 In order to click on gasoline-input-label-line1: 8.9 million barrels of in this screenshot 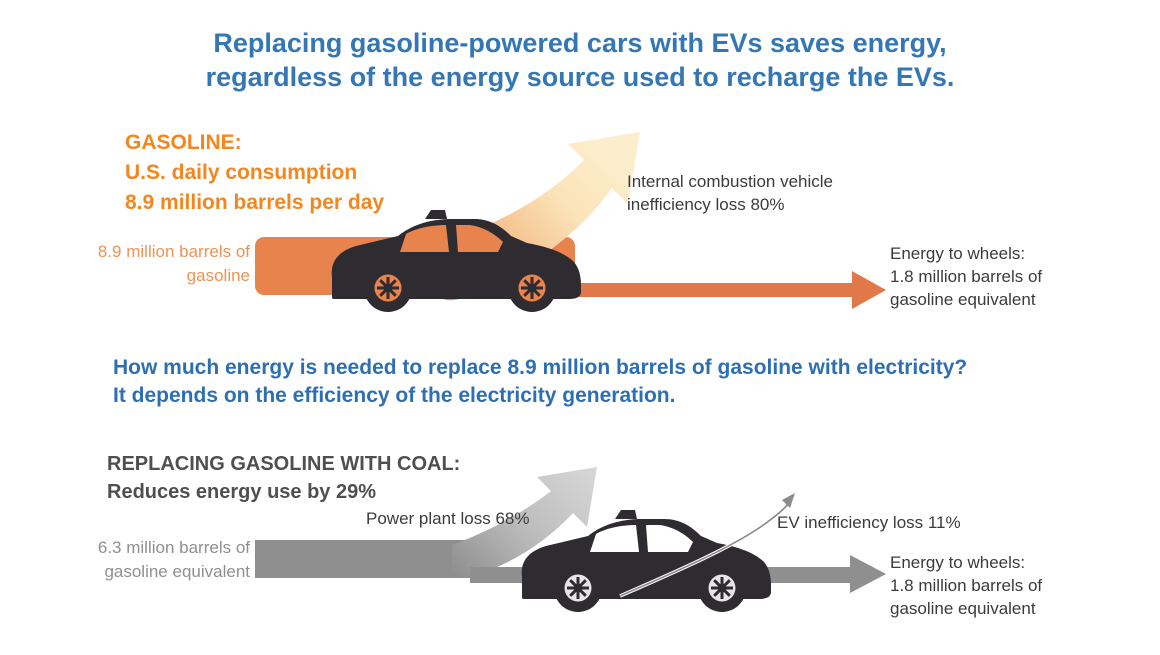, I will do `click(173, 251)`.